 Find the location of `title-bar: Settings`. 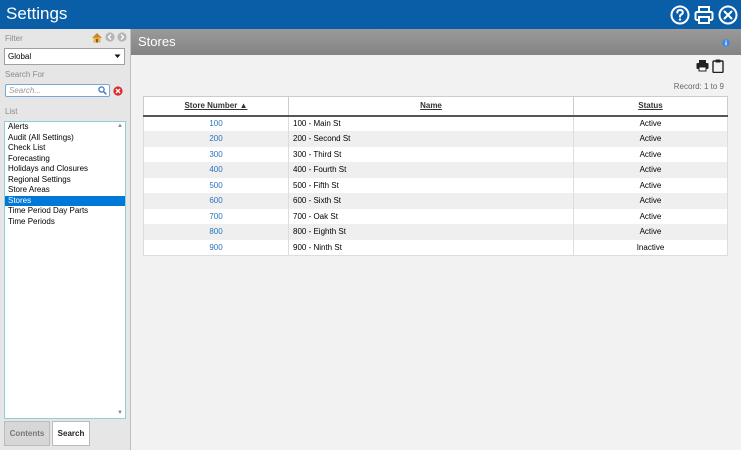

title-bar: Settings is located at coordinates (370, 14).